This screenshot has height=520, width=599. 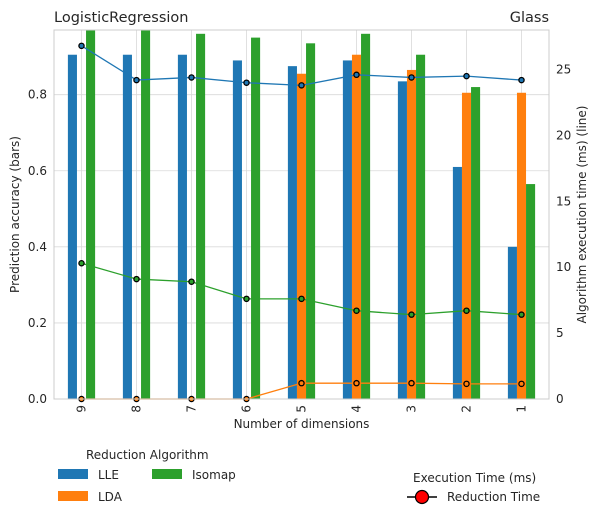 What do you see at coordinates (108, 475) in the screenshot?
I see `legend-label-lle: LLE` at bounding box center [108, 475].